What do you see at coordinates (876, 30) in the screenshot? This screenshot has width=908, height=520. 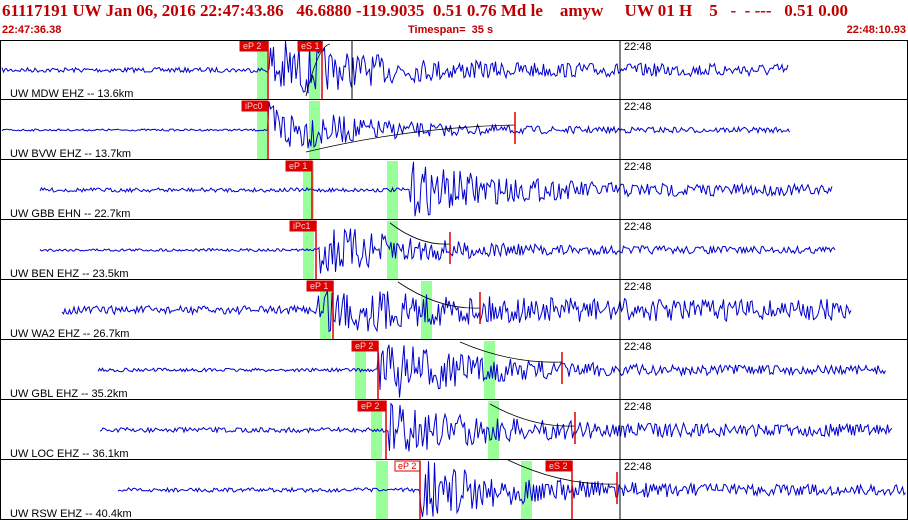 I see `window-end-time: 22:48:10.93` at bounding box center [876, 30].